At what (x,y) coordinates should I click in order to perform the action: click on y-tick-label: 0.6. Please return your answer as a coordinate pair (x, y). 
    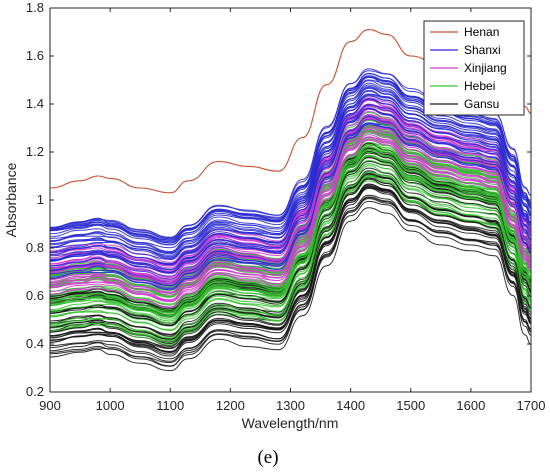
    Looking at the image, I should click on (35, 295).